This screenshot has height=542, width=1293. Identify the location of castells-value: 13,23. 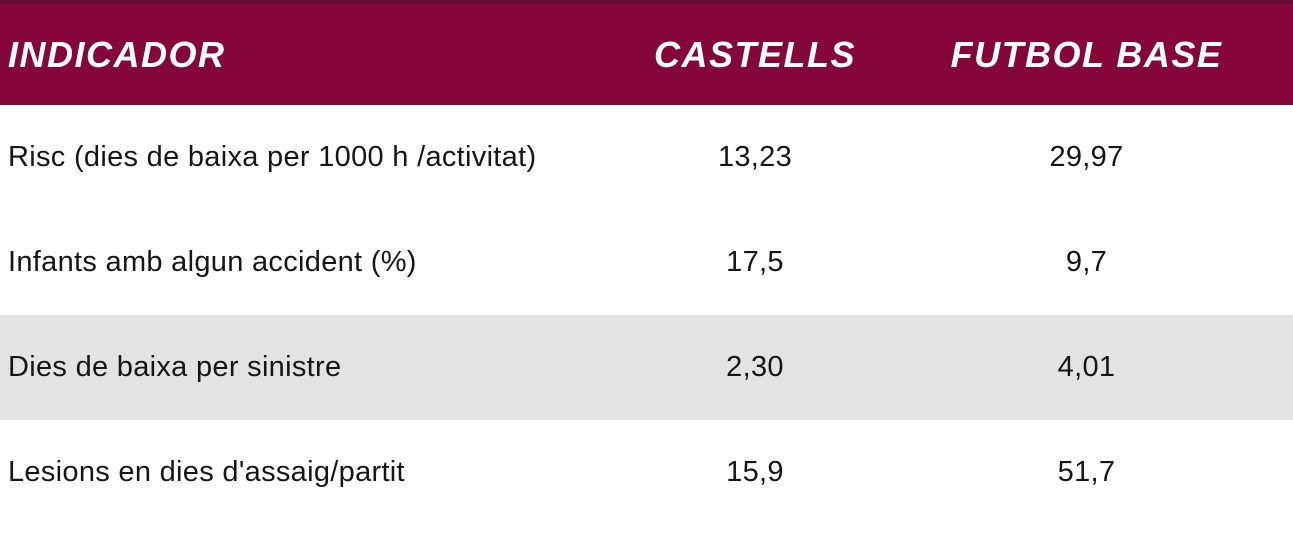
(755, 157).